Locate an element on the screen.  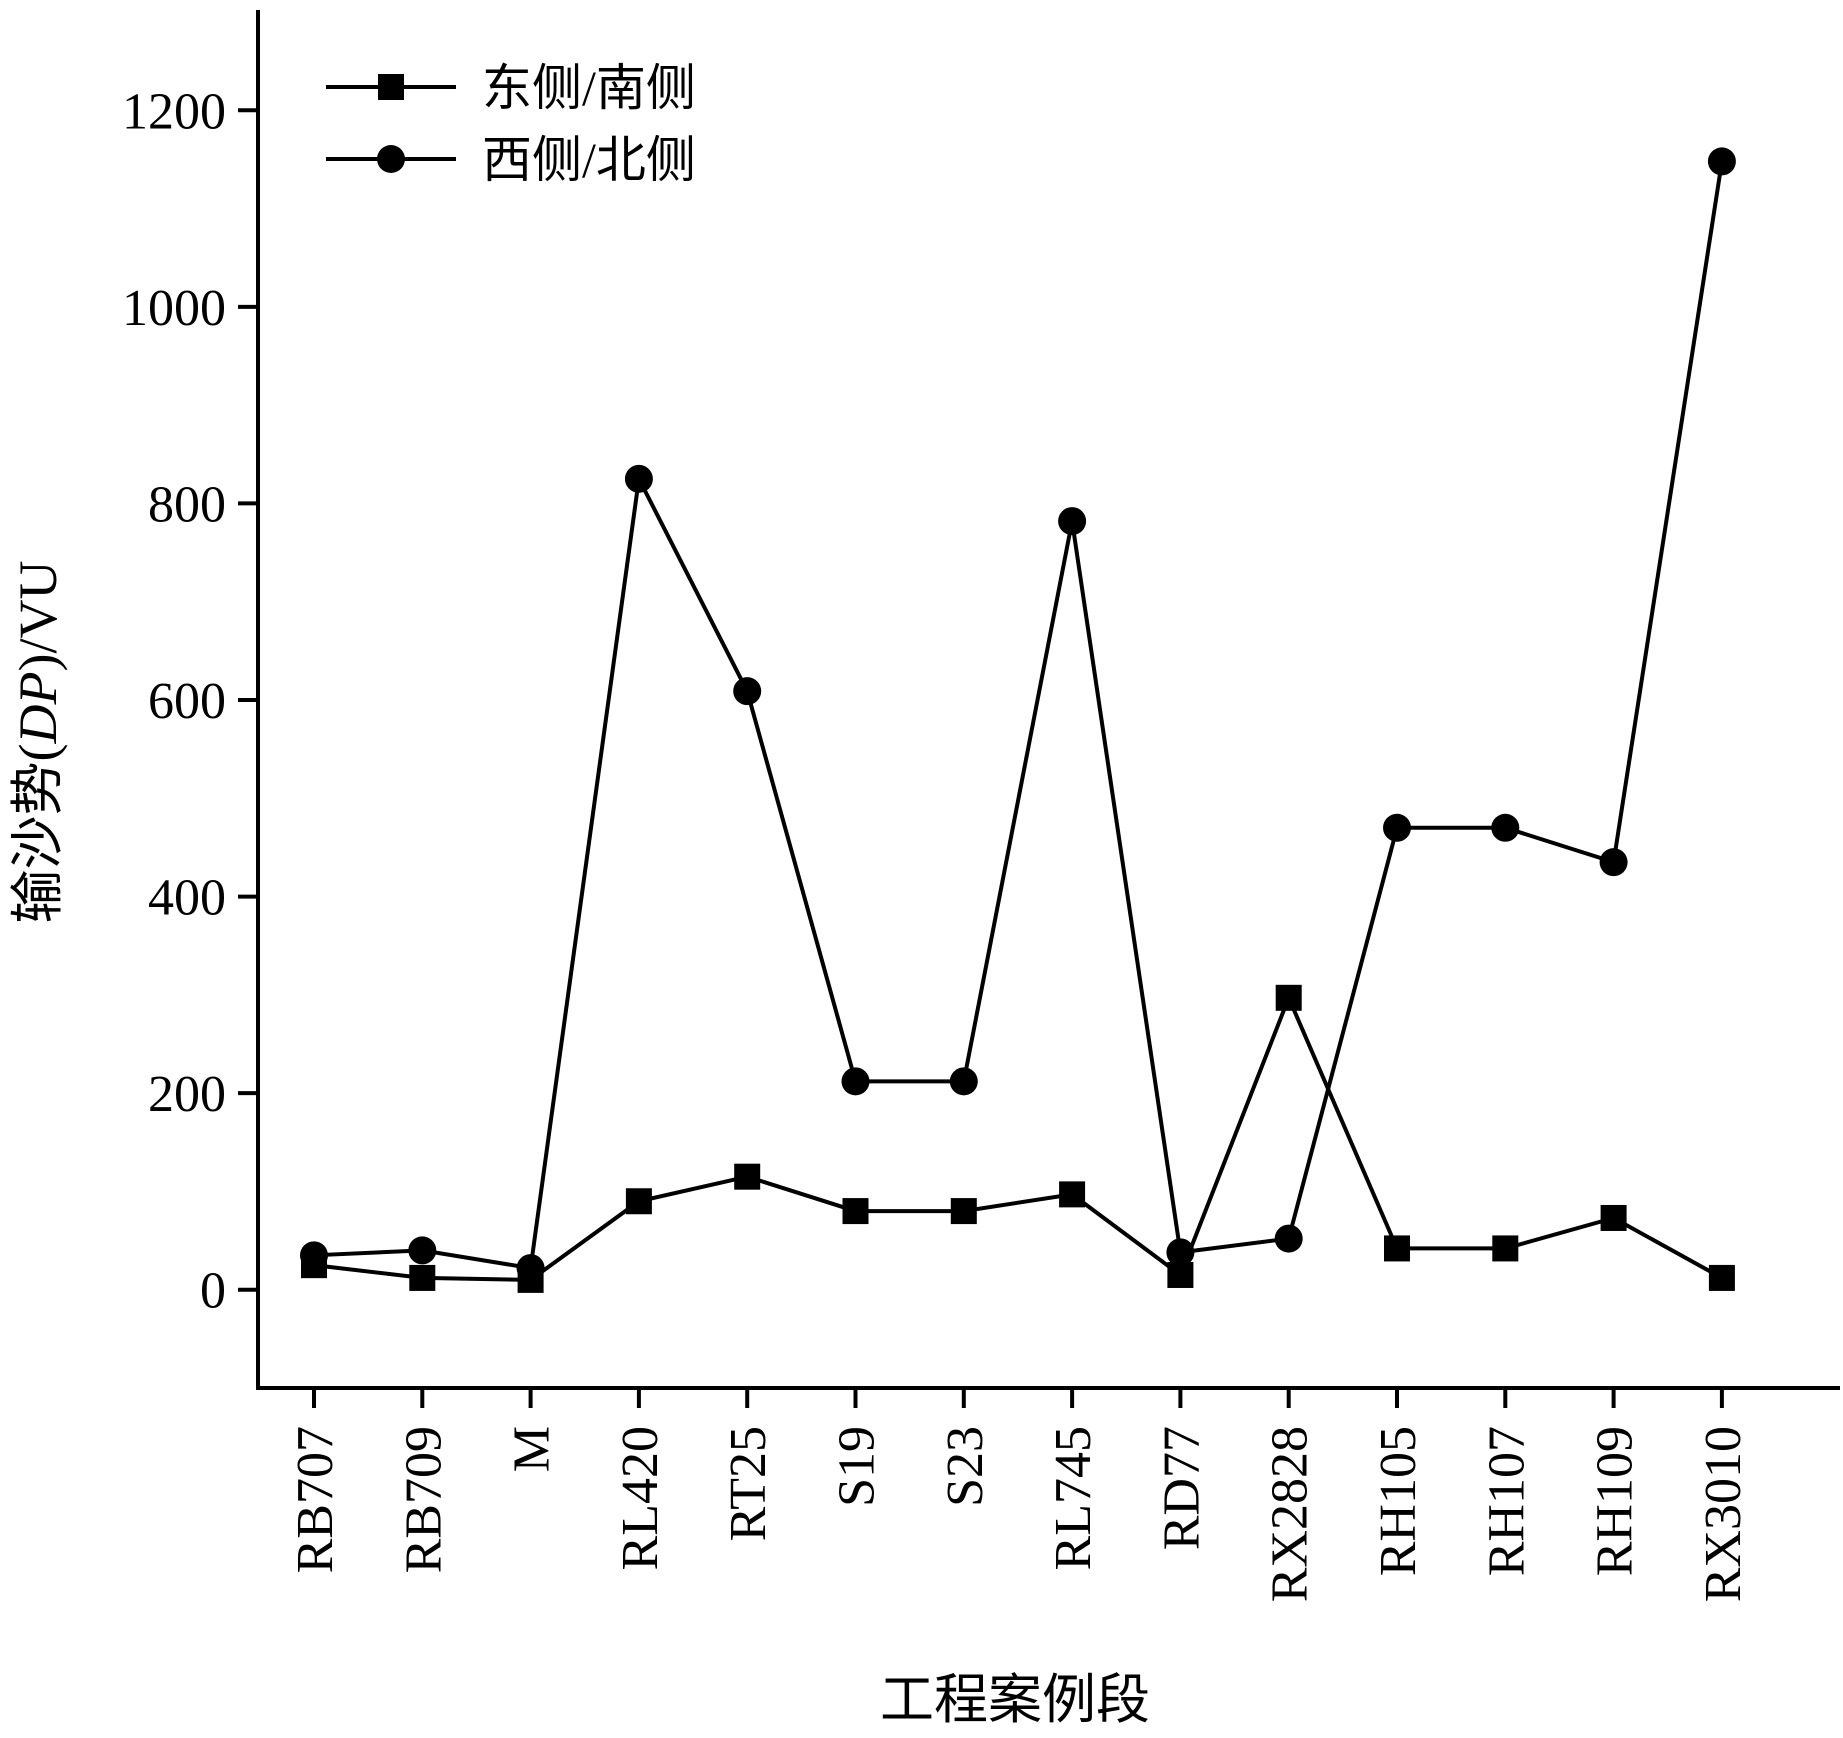
x-tick-label: RH107 is located at coordinates (1506, 1501).